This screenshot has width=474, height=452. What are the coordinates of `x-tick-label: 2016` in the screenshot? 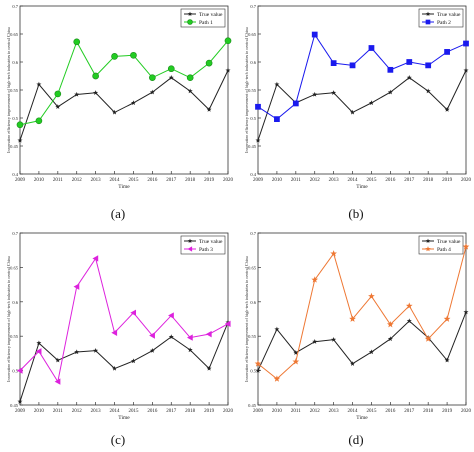 It's located at (152, 180).